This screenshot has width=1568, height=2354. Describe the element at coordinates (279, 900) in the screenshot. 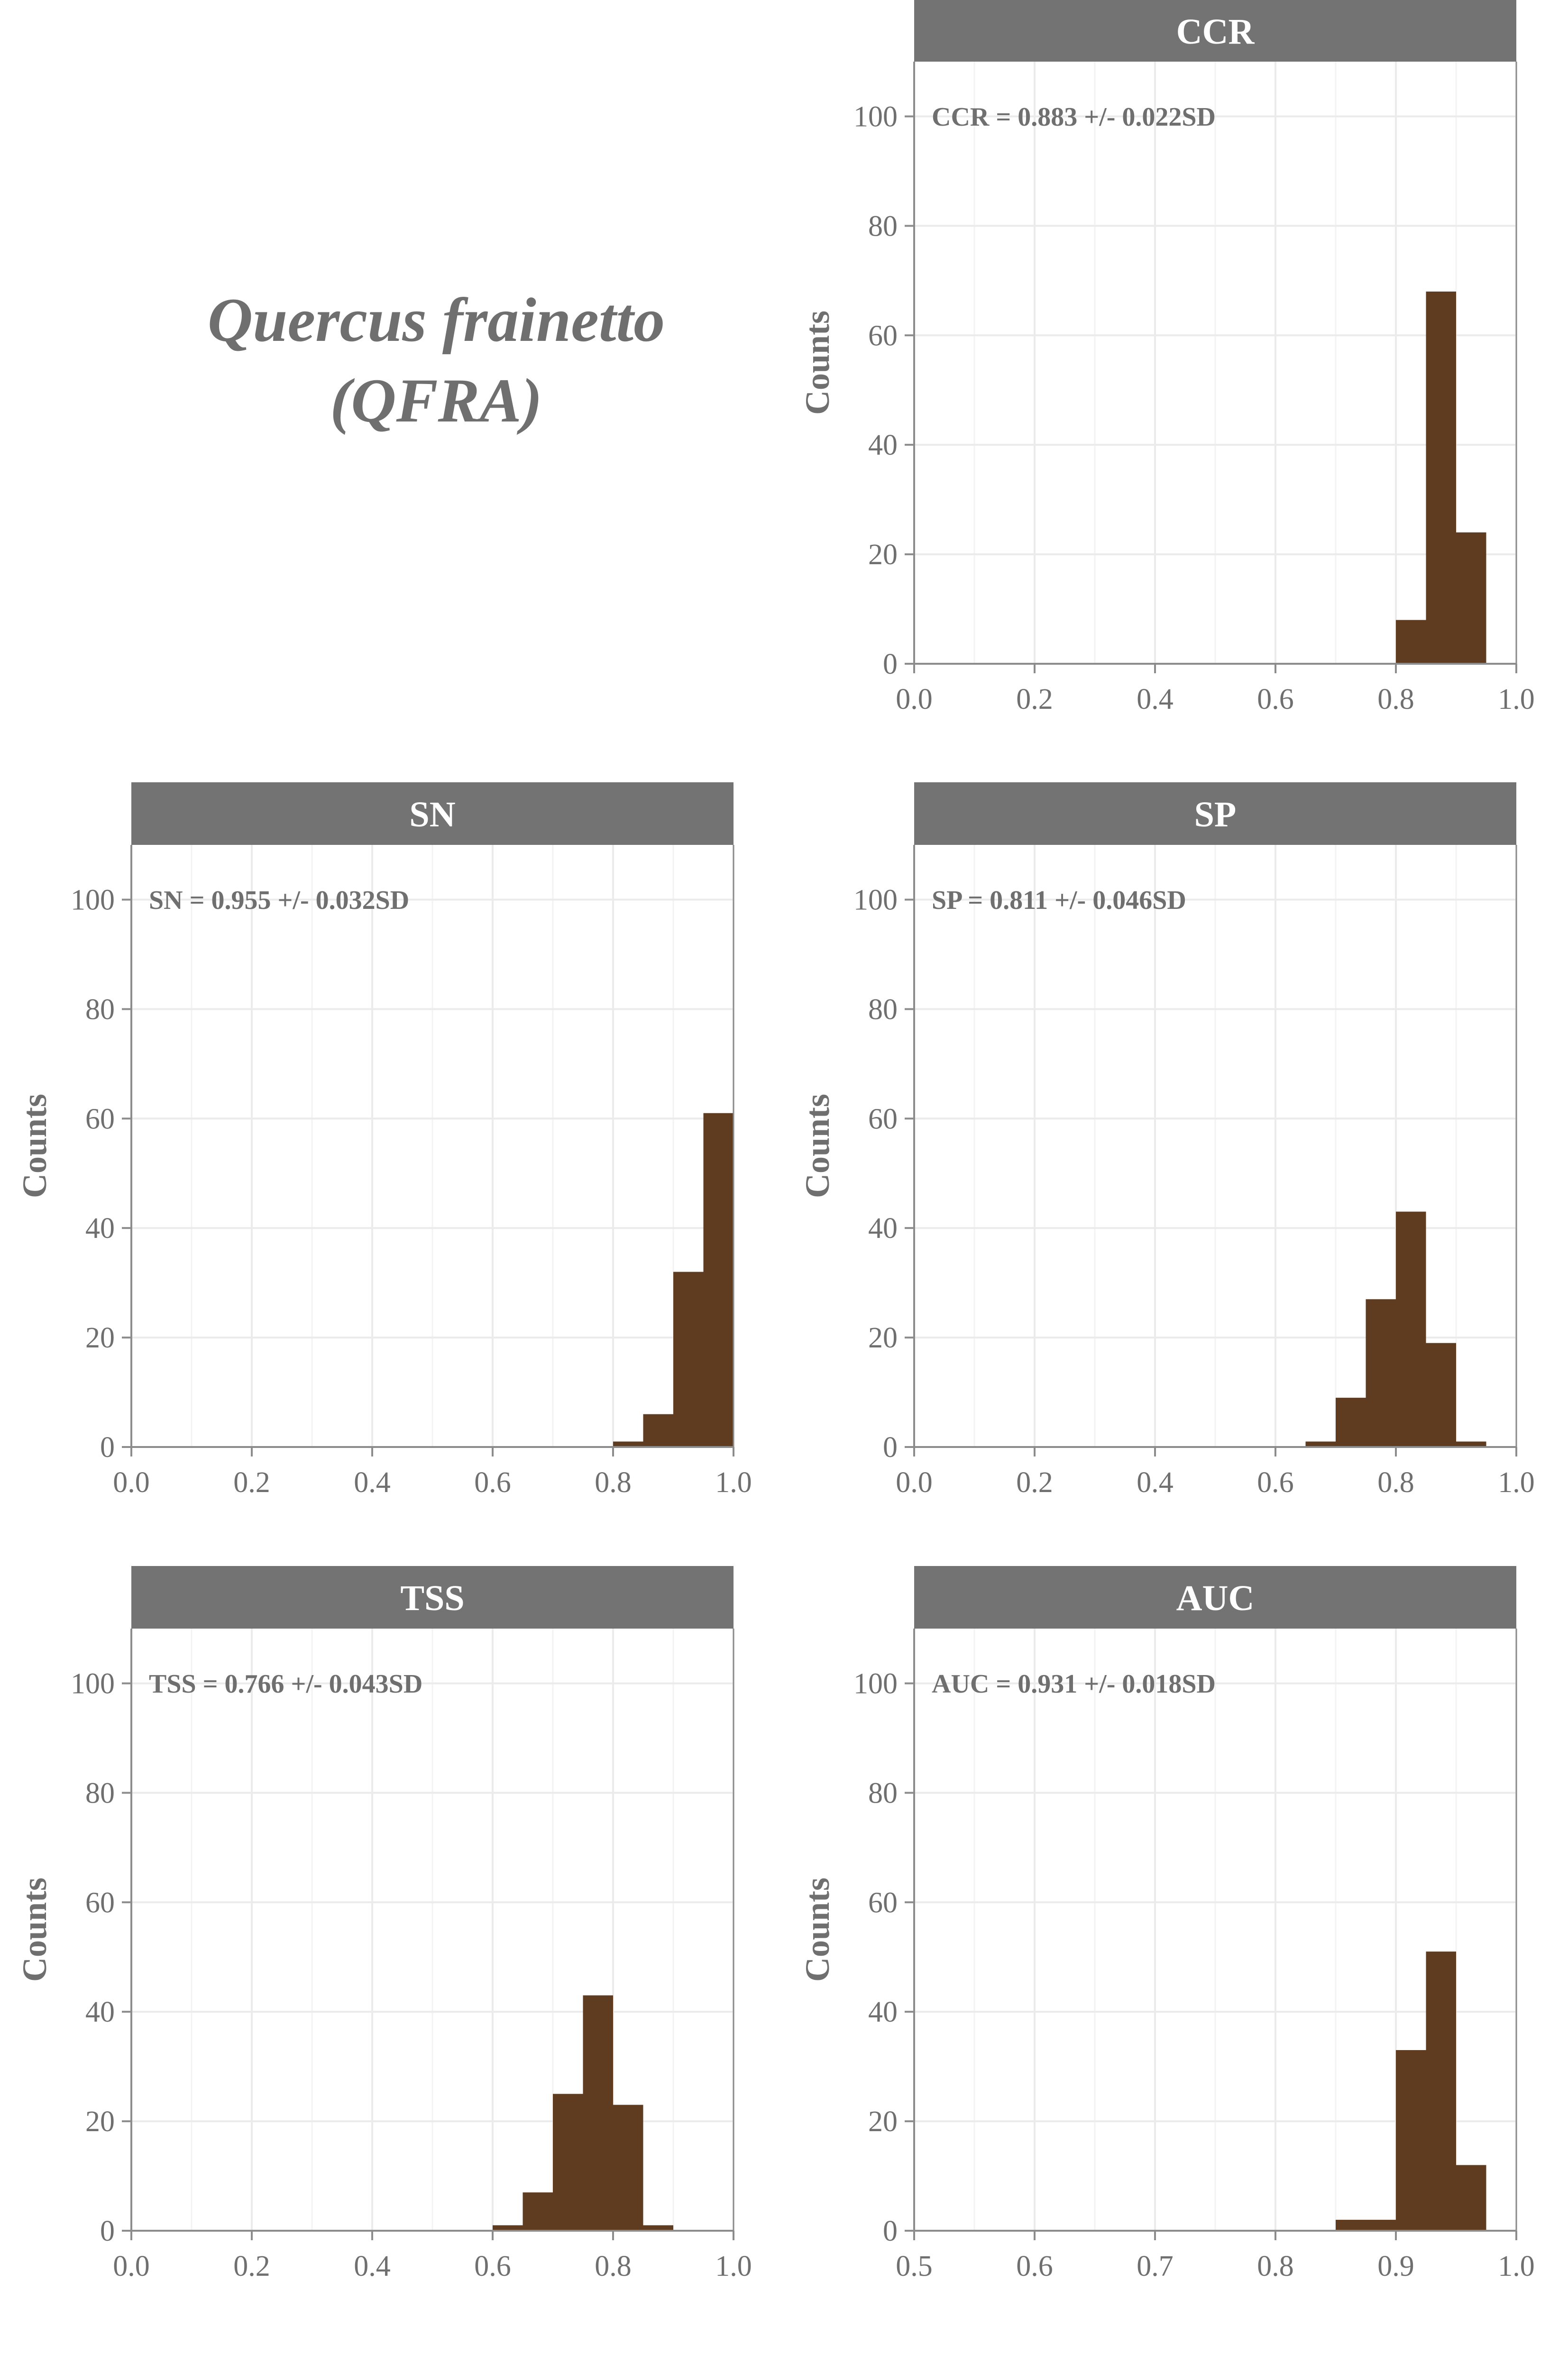

I see `stat-annotation: SN = 0.955 +/- 0.032SD` at that location.